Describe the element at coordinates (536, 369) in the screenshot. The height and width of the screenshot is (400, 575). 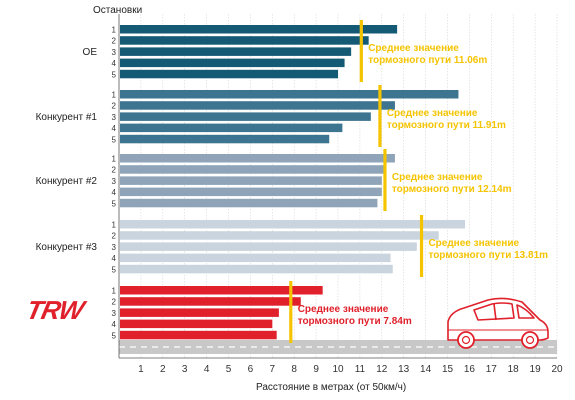
I see `x-tick-label: 19` at that location.